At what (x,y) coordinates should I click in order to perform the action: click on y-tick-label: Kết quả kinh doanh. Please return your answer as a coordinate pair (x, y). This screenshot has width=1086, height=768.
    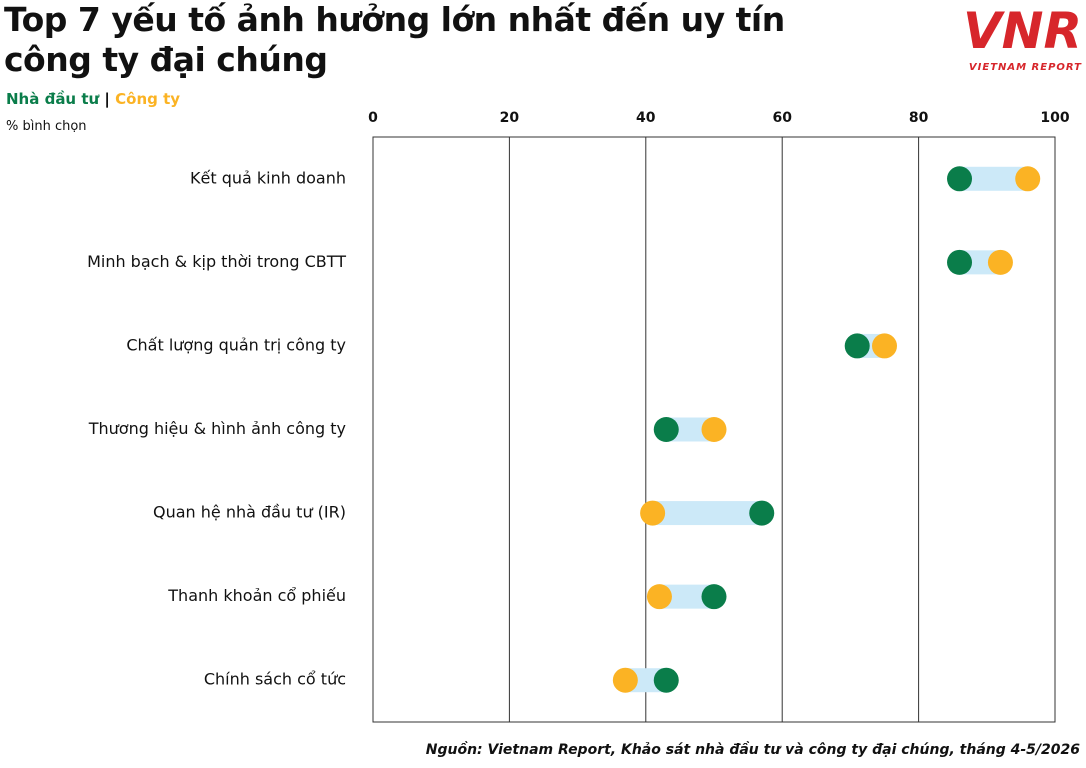
    Looking at the image, I should click on (268, 177).